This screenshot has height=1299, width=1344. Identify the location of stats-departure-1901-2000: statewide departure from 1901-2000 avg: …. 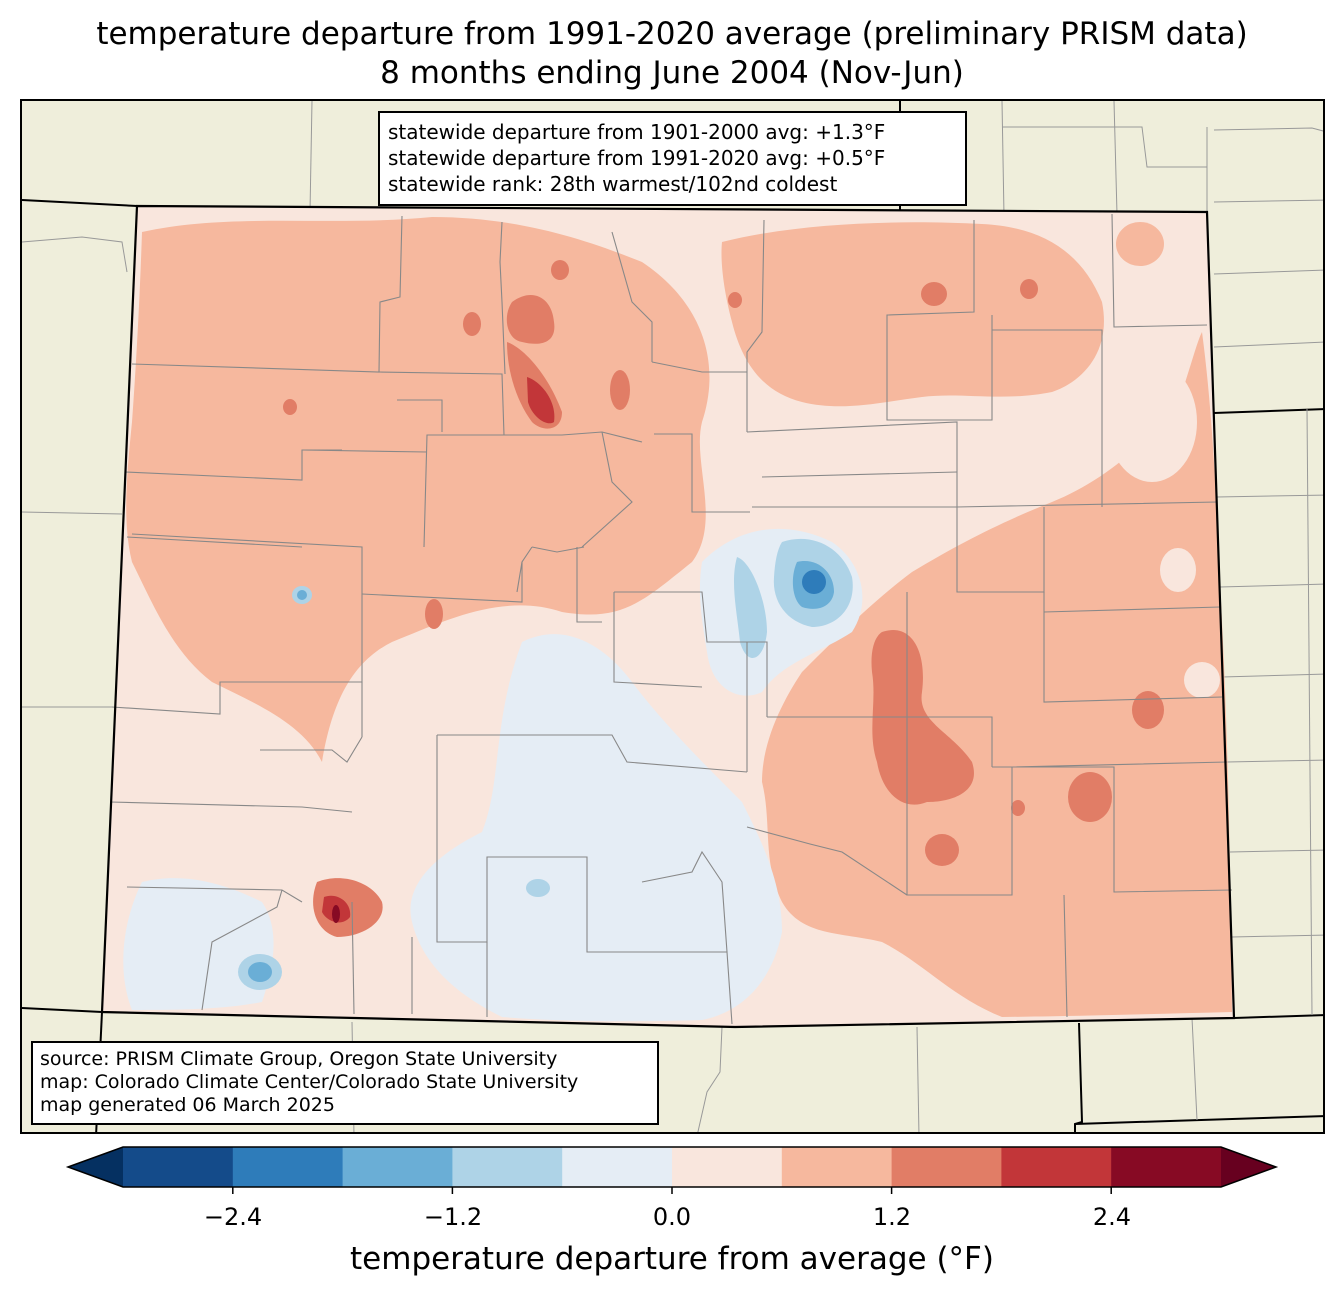
(637, 132).